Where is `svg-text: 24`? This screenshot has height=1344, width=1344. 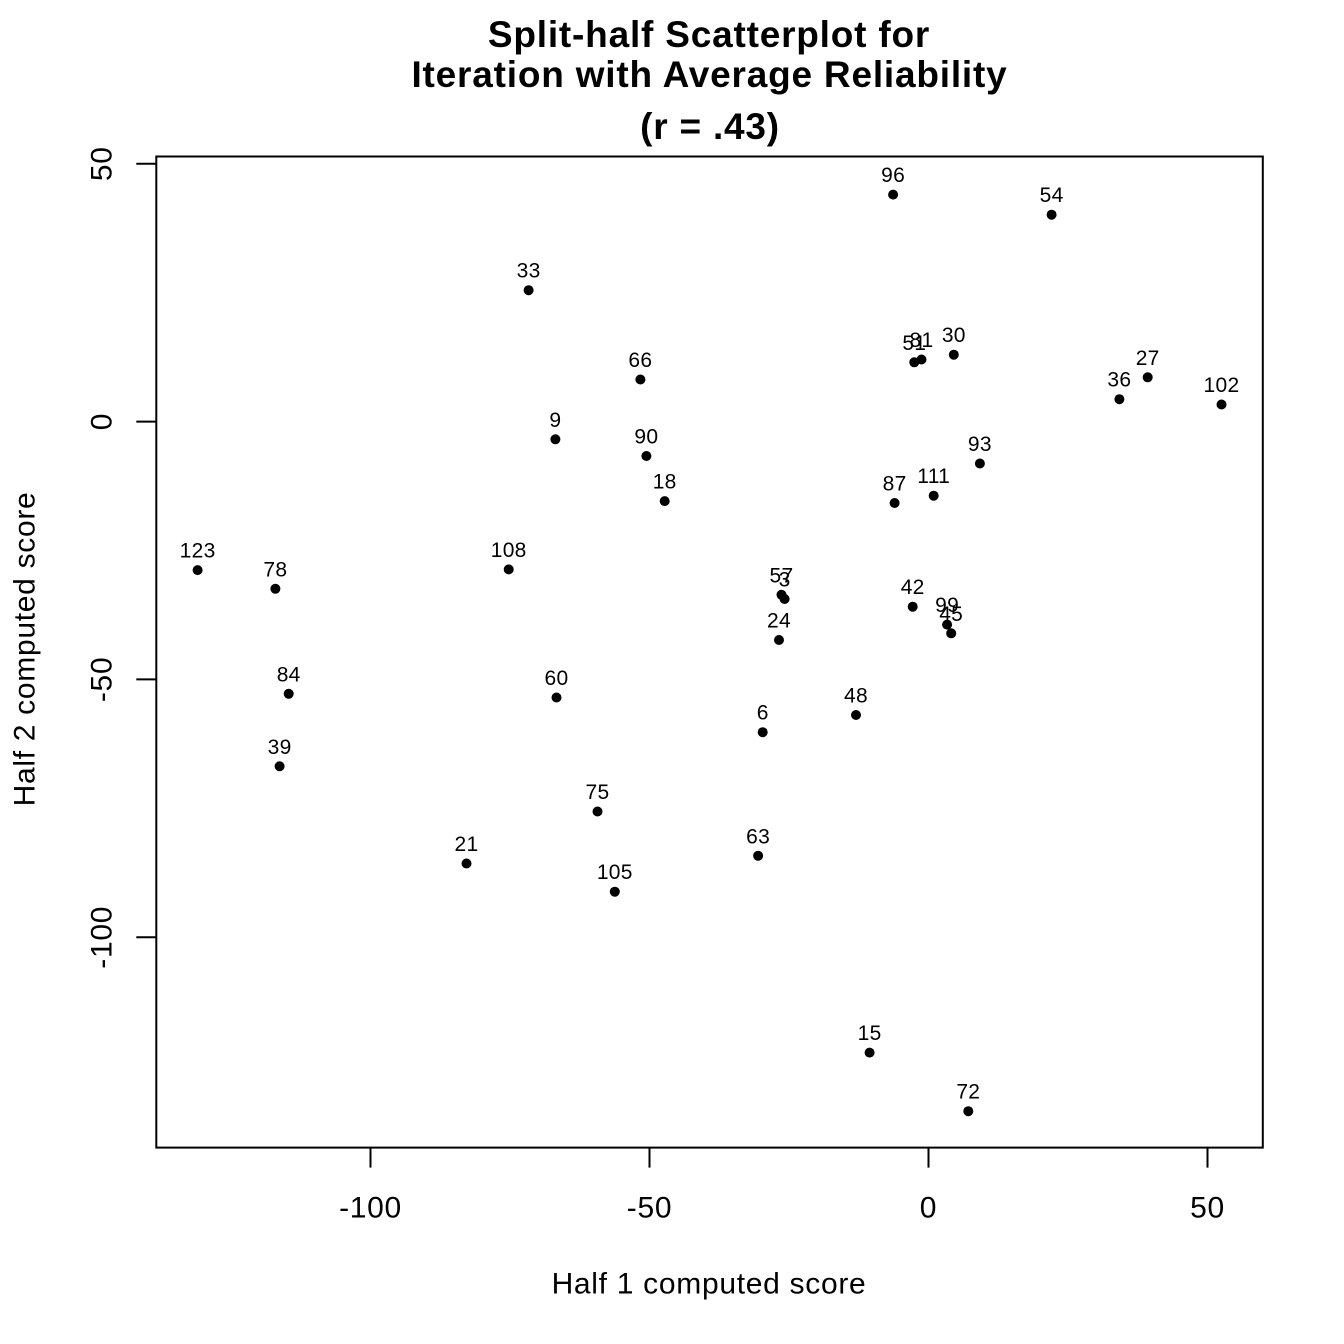 svg-text: 24 is located at coordinates (779, 621).